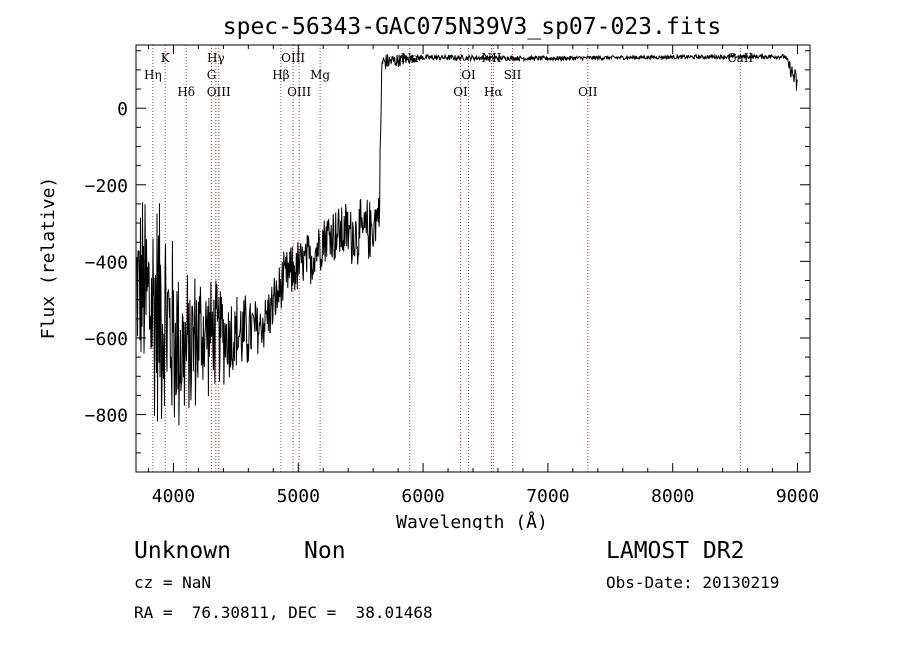 This screenshot has width=900, height=649. What do you see at coordinates (693, 582) in the screenshot?
I see `observation-date: Obs-Date: 20130219` at bounding box center [693, 582].